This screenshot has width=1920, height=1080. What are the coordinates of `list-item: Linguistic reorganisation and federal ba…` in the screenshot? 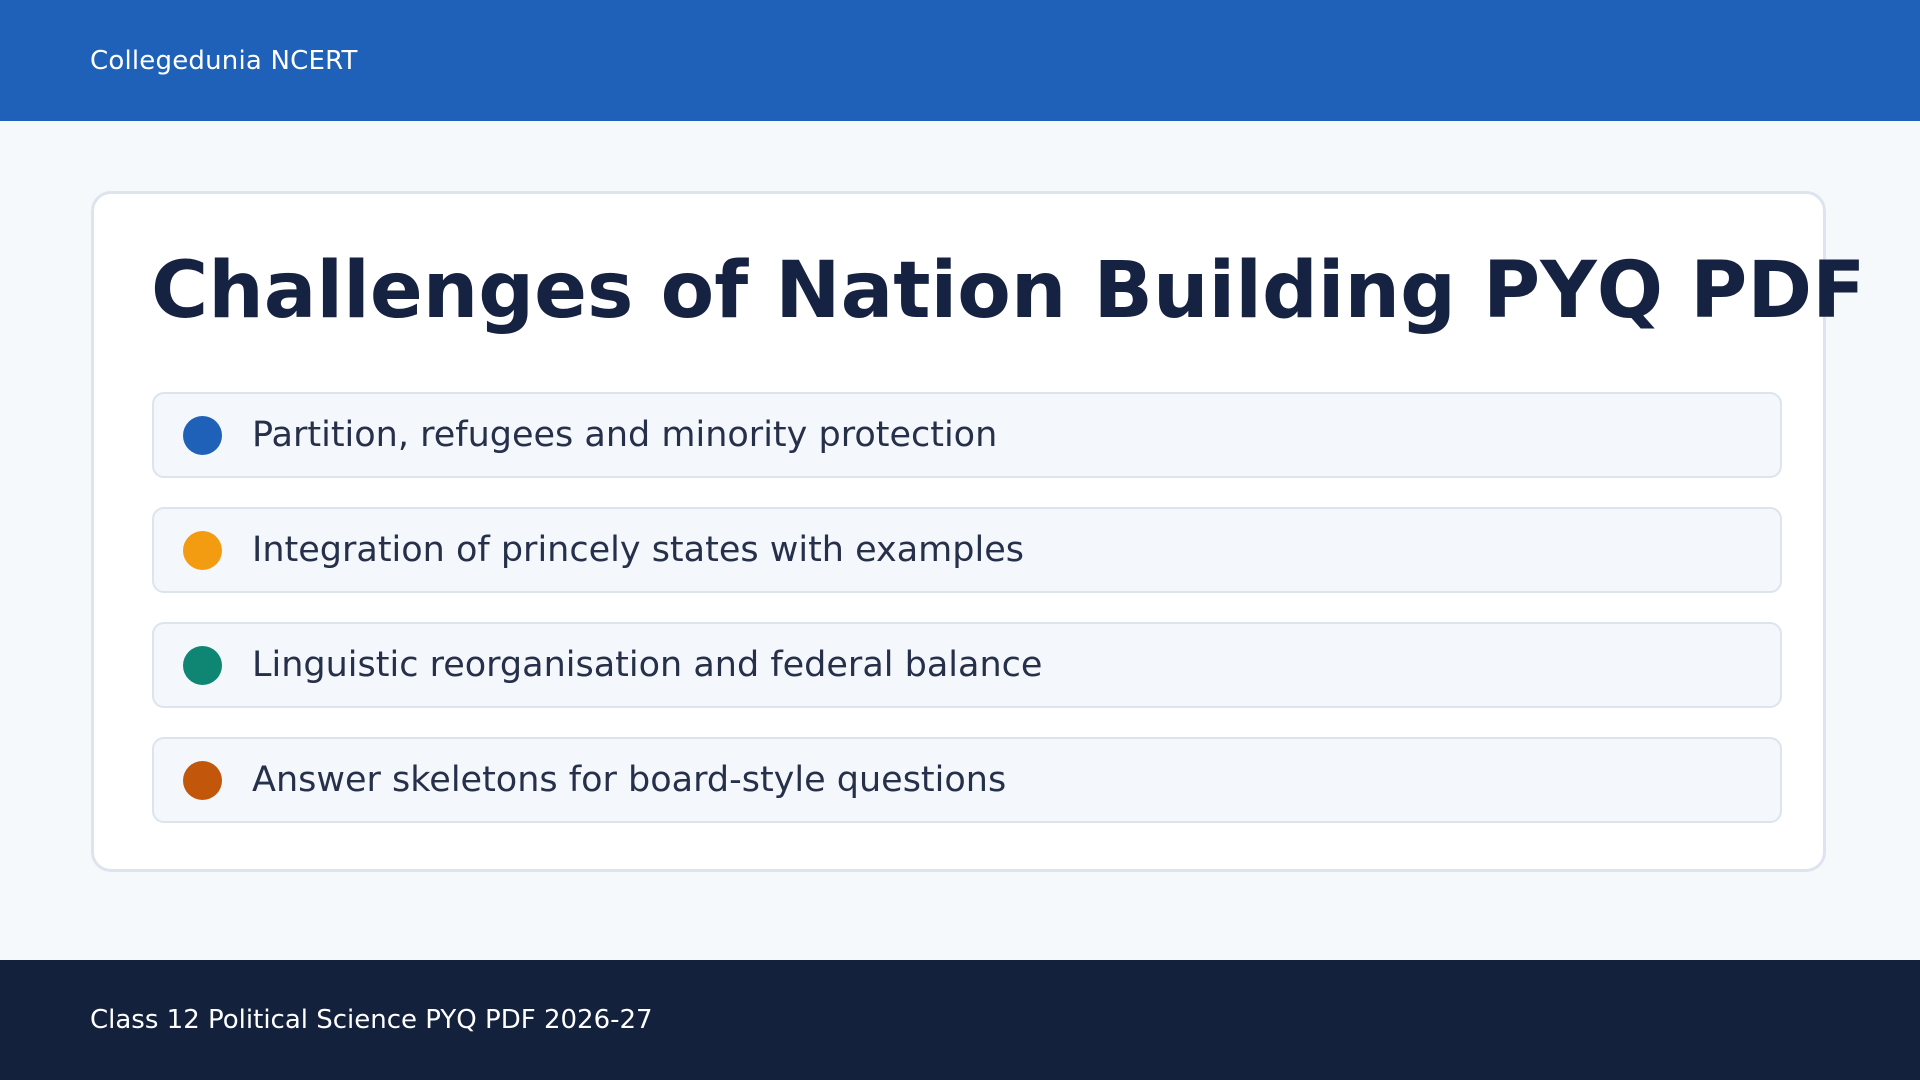 It's located at (967, 665).